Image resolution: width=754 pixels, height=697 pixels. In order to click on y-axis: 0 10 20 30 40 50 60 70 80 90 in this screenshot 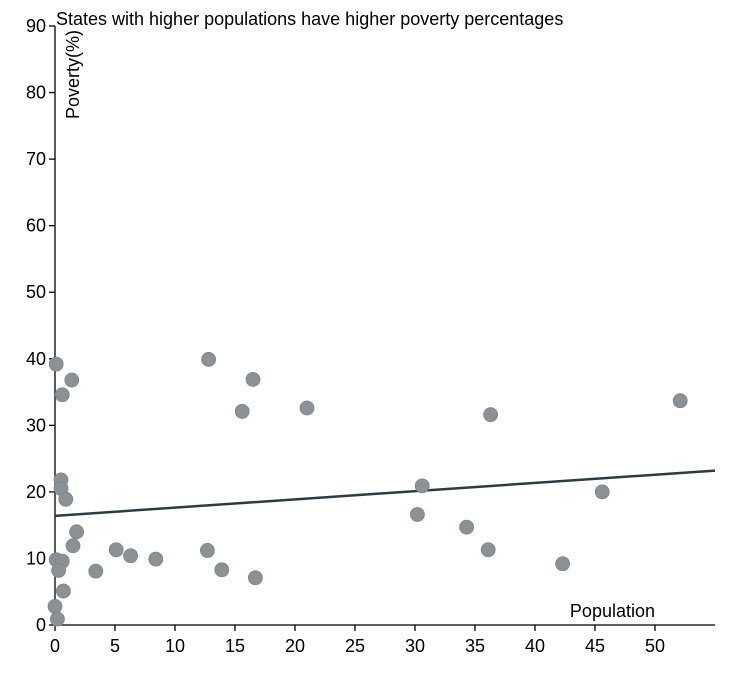, I will do `click(41, 325)`.